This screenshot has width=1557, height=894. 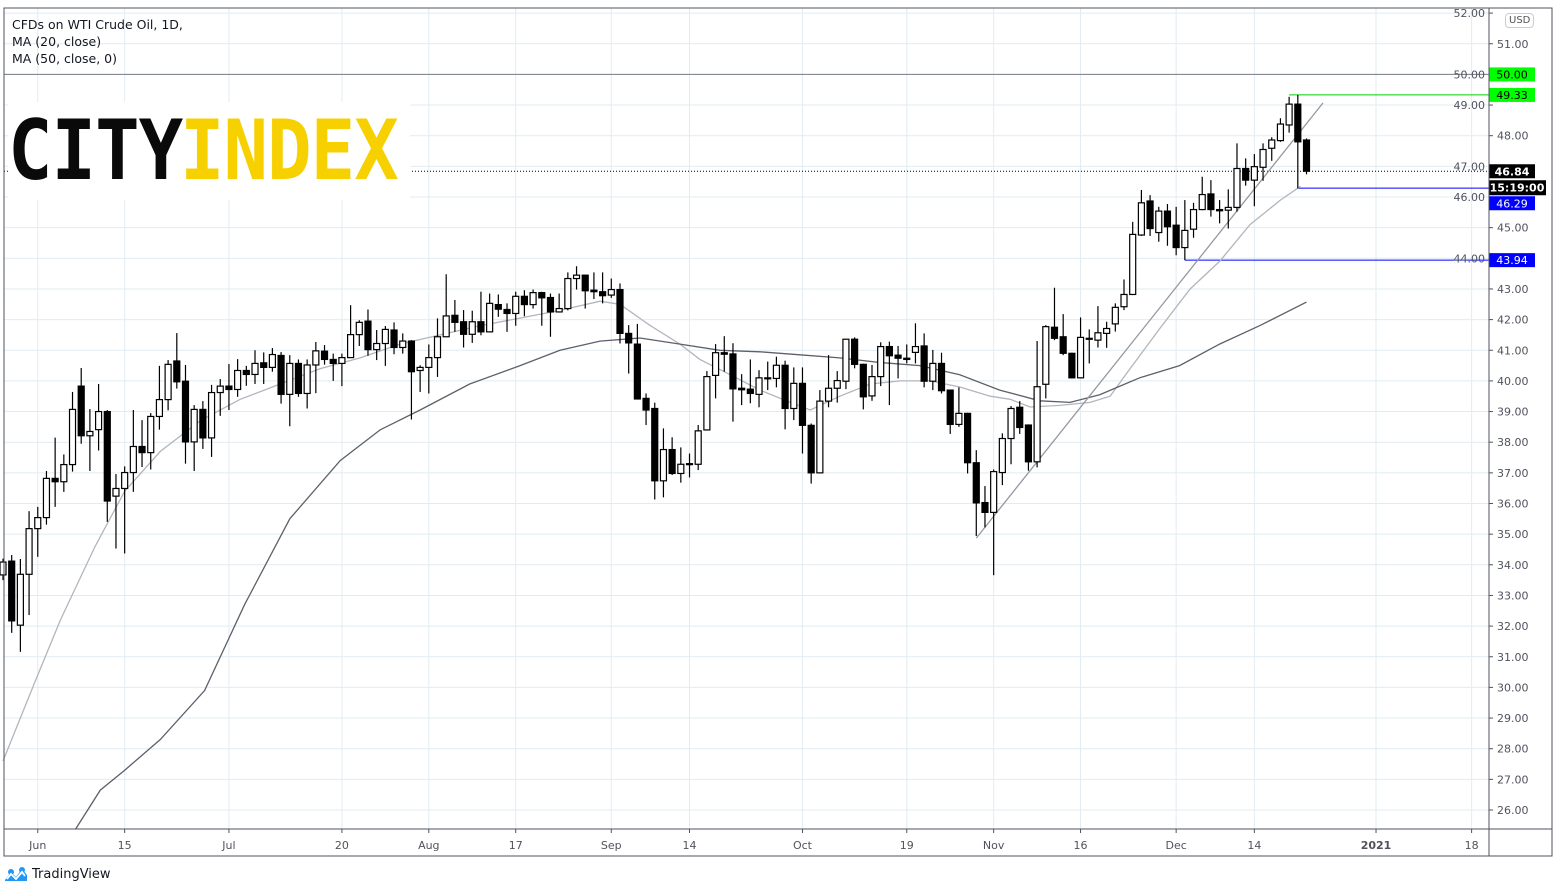 I want to click on price-tag-label: 46.29, so click(x=1512, y=203).